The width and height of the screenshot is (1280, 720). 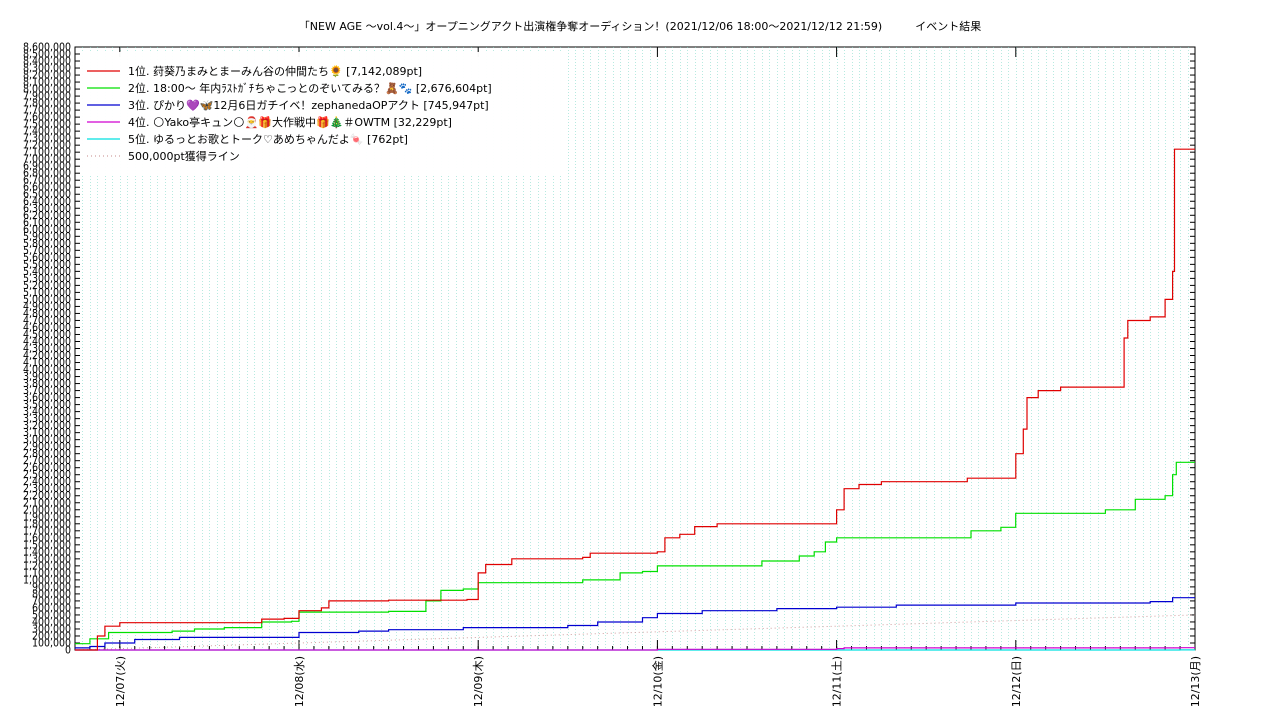 What do you see at coordinates (47, 55) in the screenshot?
I see `y-tick-label: 8,500,000` at bounding box center [47, 55].